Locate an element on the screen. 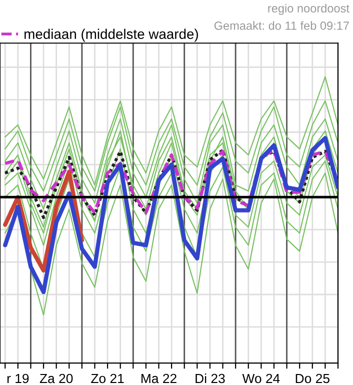 The height and width of the screenshot is (385, 353). x-tick-label: Do 25 is located at coordinates (313, 379).